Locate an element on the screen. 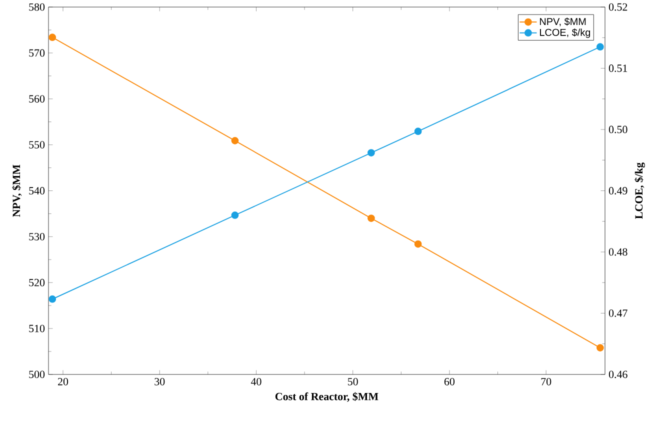 The image size is (657, 423). x-tick-label: 50 is located at coordinates (353, 382).